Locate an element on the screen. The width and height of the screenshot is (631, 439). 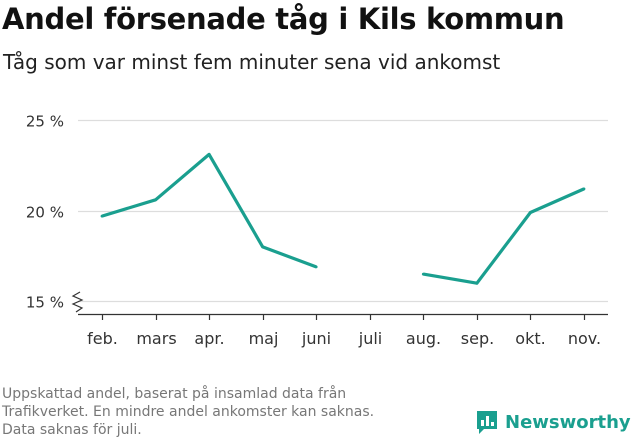
x-tick-label: juni is located at coordinates (316, 338).